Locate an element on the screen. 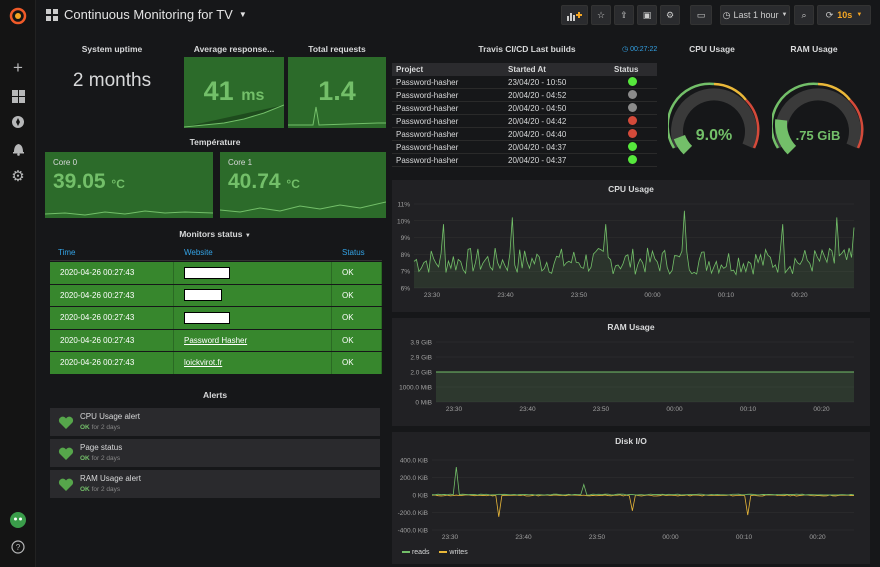 This screenshot has width=880, height=567. search-zoom-icon: ⌕ is located at coordinates (804, 14).